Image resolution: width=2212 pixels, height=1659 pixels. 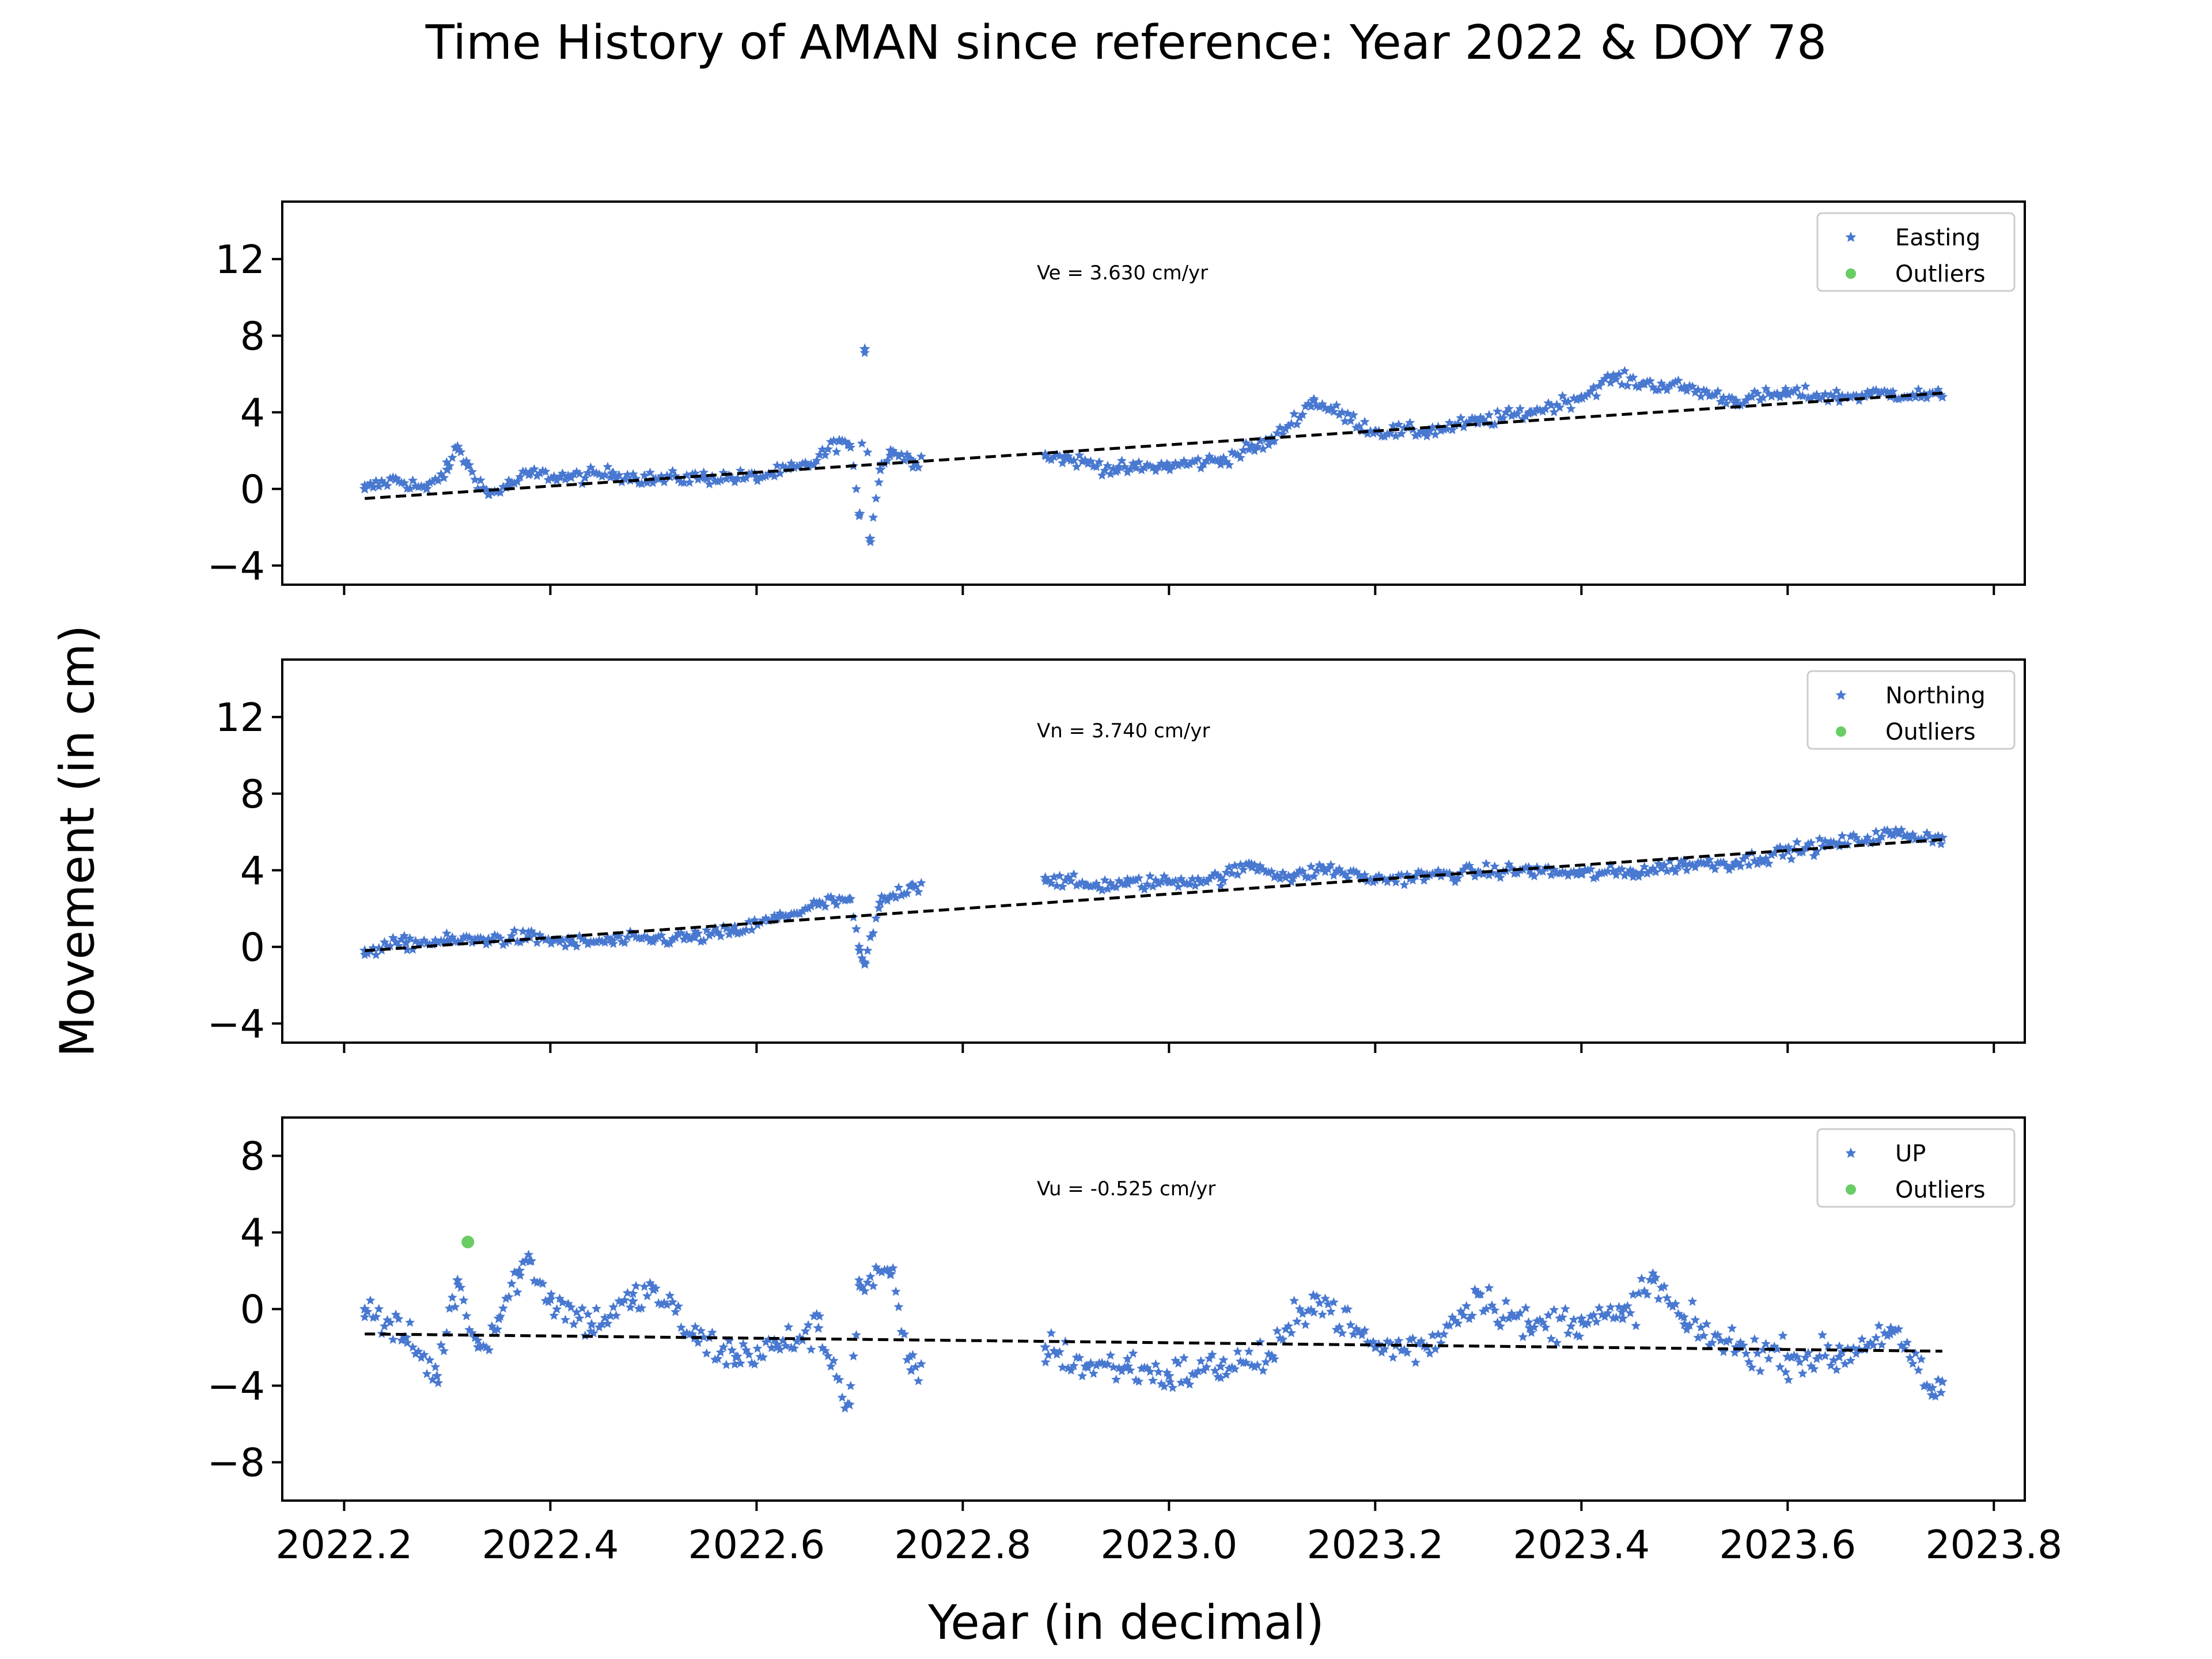 I want to click on legend: Easting Outliers, so click(x=1916, y=252).